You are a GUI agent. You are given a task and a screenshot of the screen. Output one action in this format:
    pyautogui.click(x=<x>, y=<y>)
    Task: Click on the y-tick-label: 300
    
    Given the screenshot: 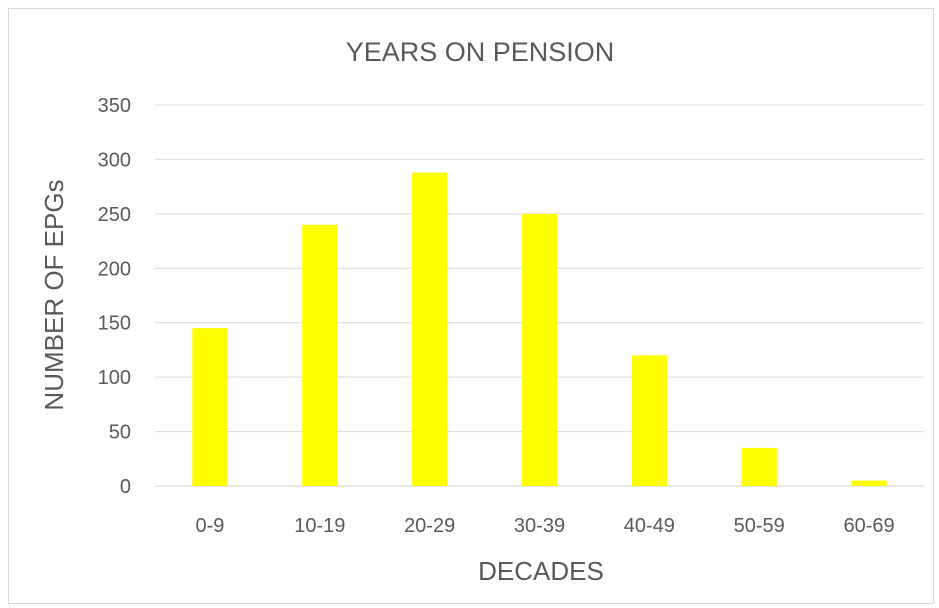 What is the action you would take?
    pyautogui.click(x=114, y=160)
    